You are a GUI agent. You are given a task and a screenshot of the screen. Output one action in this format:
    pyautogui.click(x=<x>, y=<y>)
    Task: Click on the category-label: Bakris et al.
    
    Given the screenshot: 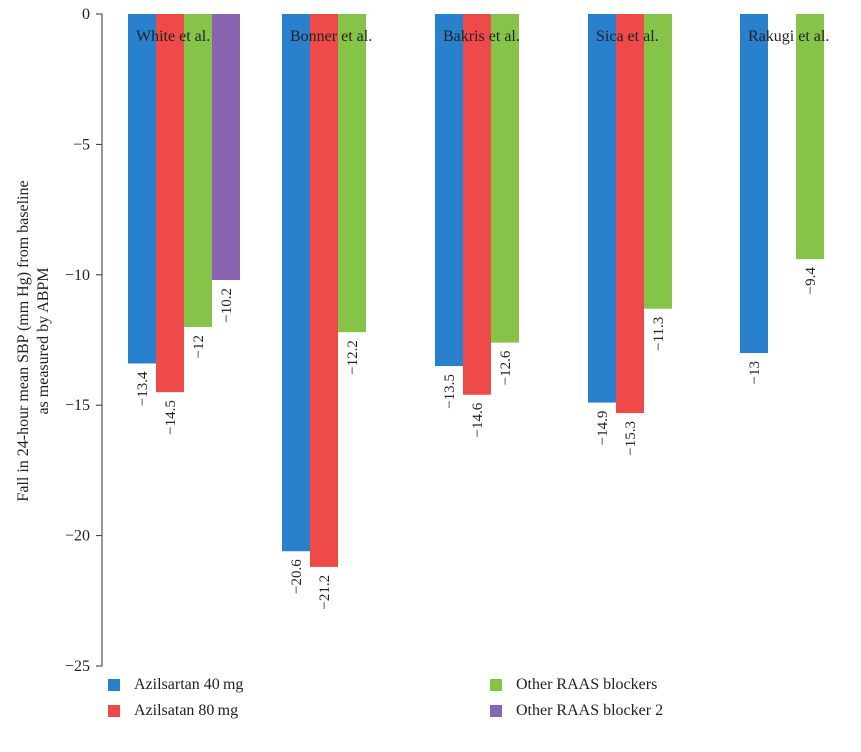 What is the action you would take?
    pyautogui.click(x=481, y=36)
    